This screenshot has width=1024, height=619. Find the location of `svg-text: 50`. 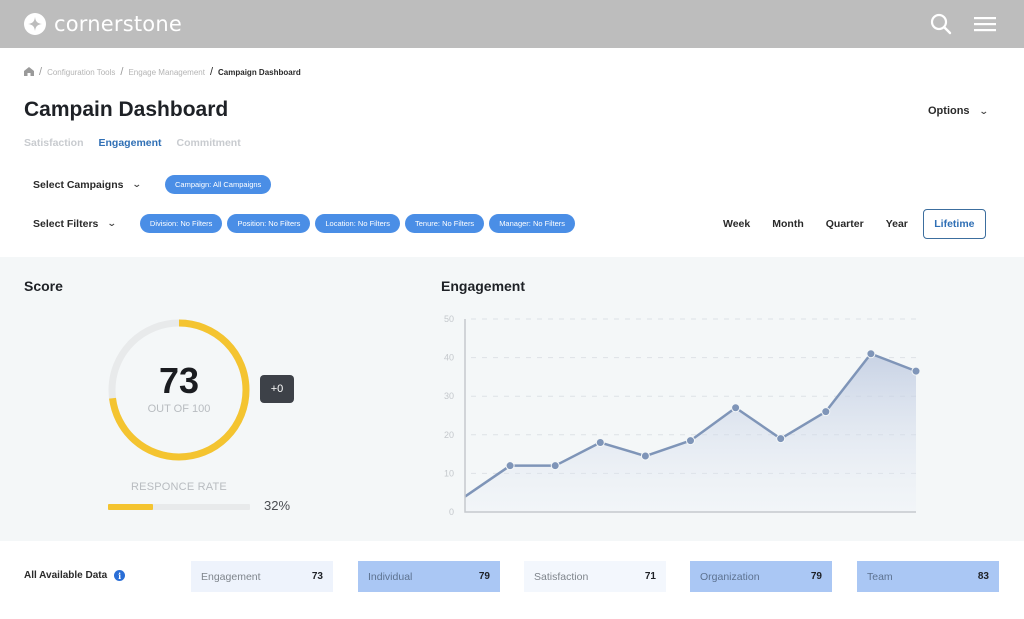

svg-text: 50 is located at coordinates (449, 319).